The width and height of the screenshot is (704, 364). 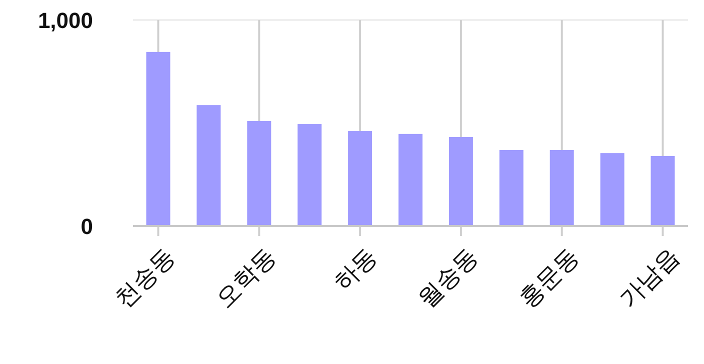 What do you see at coordinates (355, 269) in the screenshot?
I see `x-tick-label: 하동` at bounding box center [355, 269].